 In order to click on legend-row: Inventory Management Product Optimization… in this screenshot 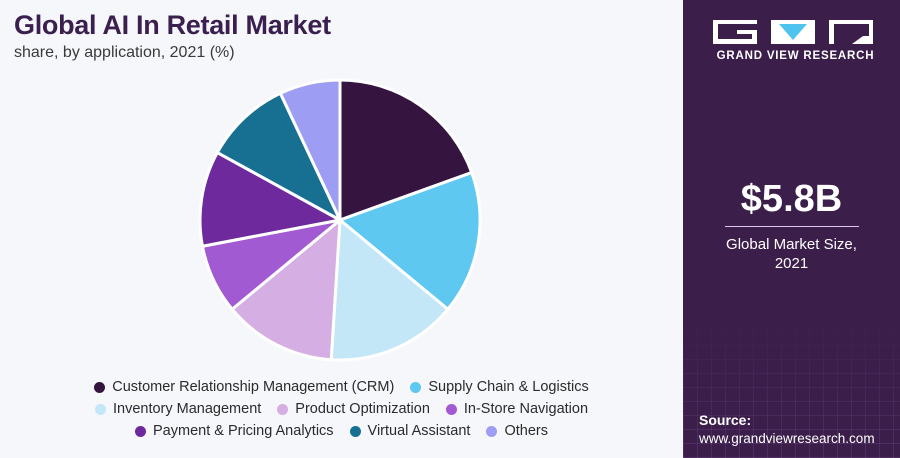, I will do `click(341, 409)`.